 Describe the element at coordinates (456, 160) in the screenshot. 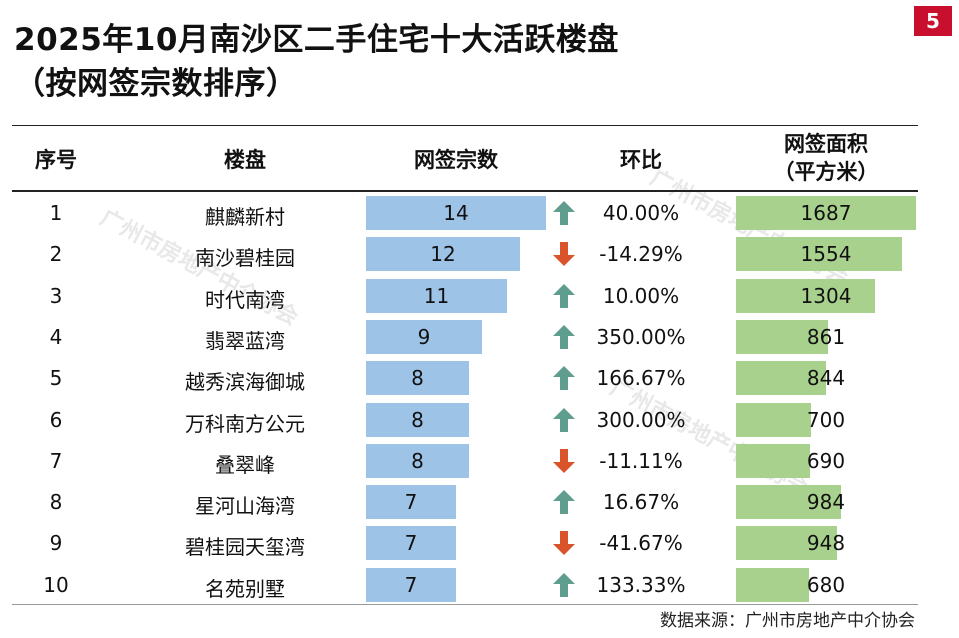

I see `header-count: 网签宗数` at that location.